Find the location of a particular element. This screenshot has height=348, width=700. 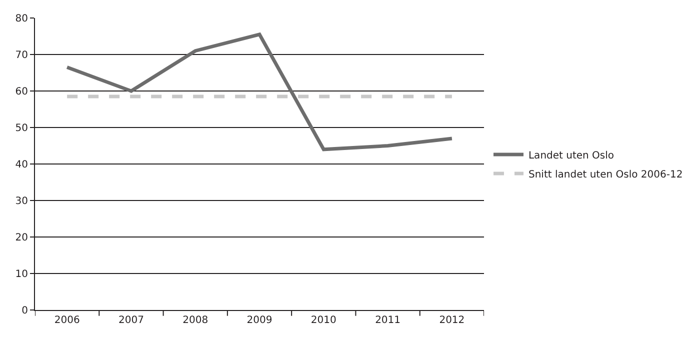

legend-label: Landet uten Oslo is located at coordinates (571, 156).